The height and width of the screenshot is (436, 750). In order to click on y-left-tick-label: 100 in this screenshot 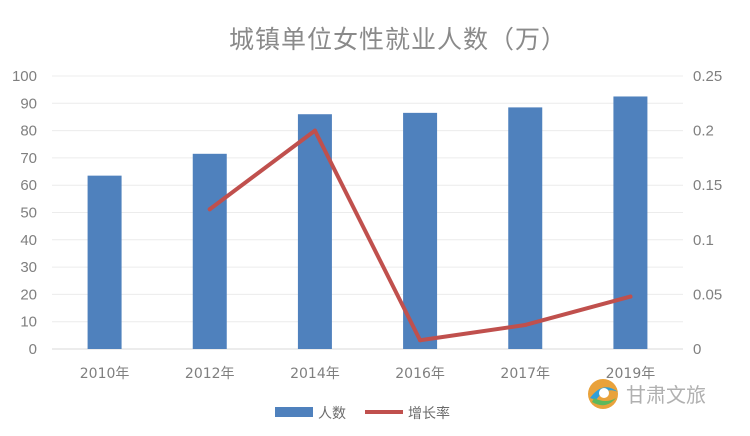, I will do `click(24, 76)`.